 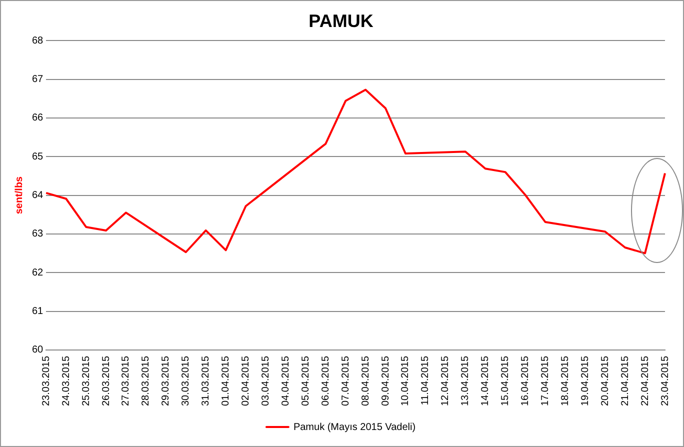 I want to click on x-tick-label: 23.03.2015, so click(x=46, y=381).